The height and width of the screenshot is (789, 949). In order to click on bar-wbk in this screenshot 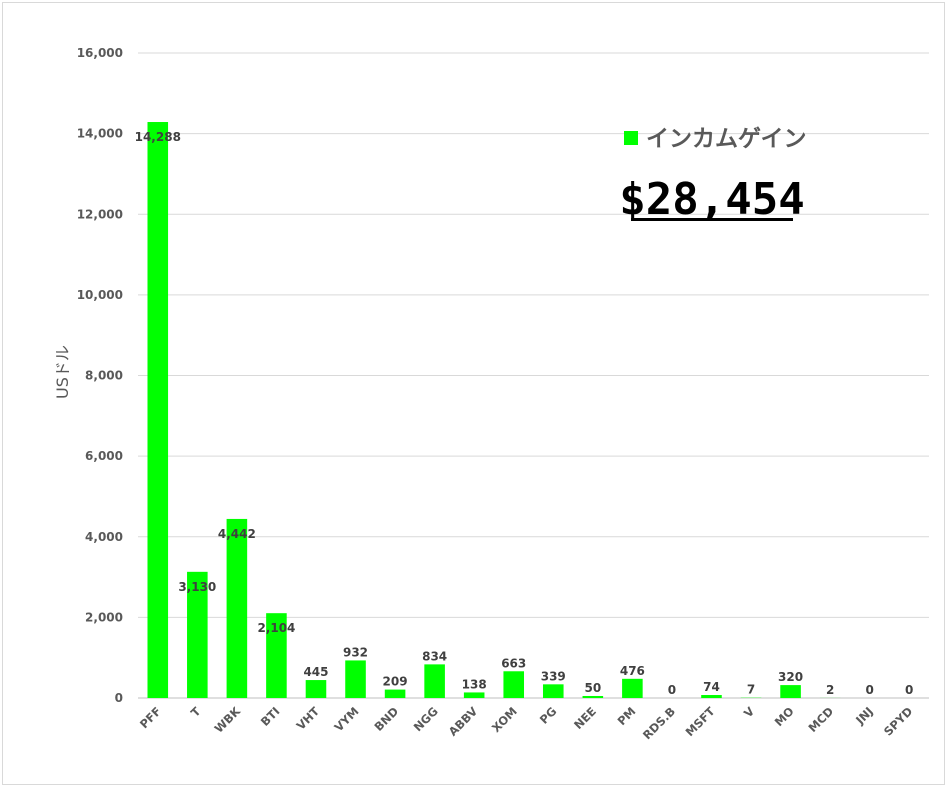, I will do `click(237, 608)`.